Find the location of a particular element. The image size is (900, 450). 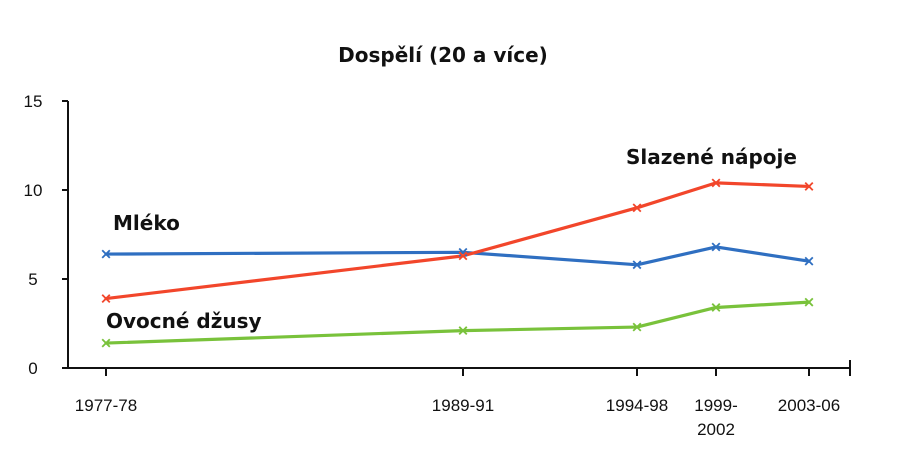

x-tick-label: 2002 is located at coordinates (716, 429).